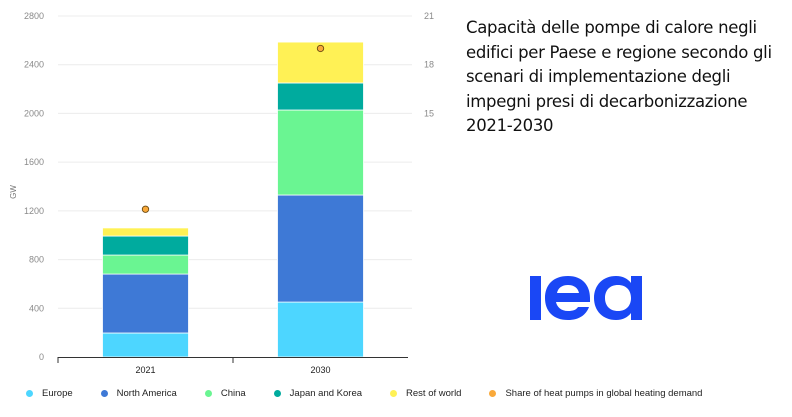 The height and width of the screenshot is (417, 792). Describe the element at coordinates (146, 393) in the screenshot. I see `legend-label: North America` at that location.